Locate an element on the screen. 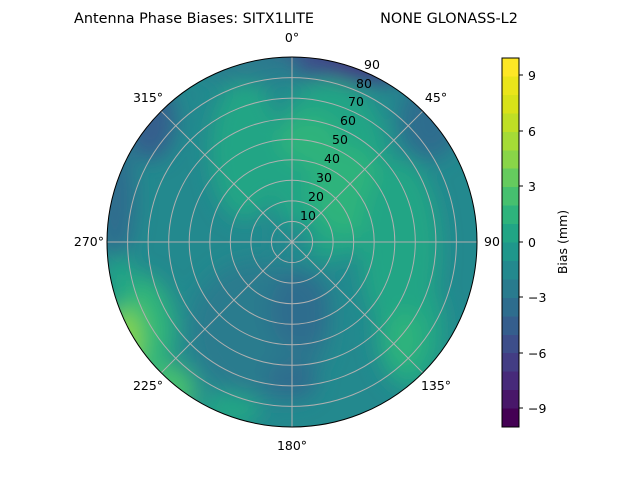 The width and height of the screenshot is (640, 480). angle-label-225: 225° is located at coordinates (148, 385).